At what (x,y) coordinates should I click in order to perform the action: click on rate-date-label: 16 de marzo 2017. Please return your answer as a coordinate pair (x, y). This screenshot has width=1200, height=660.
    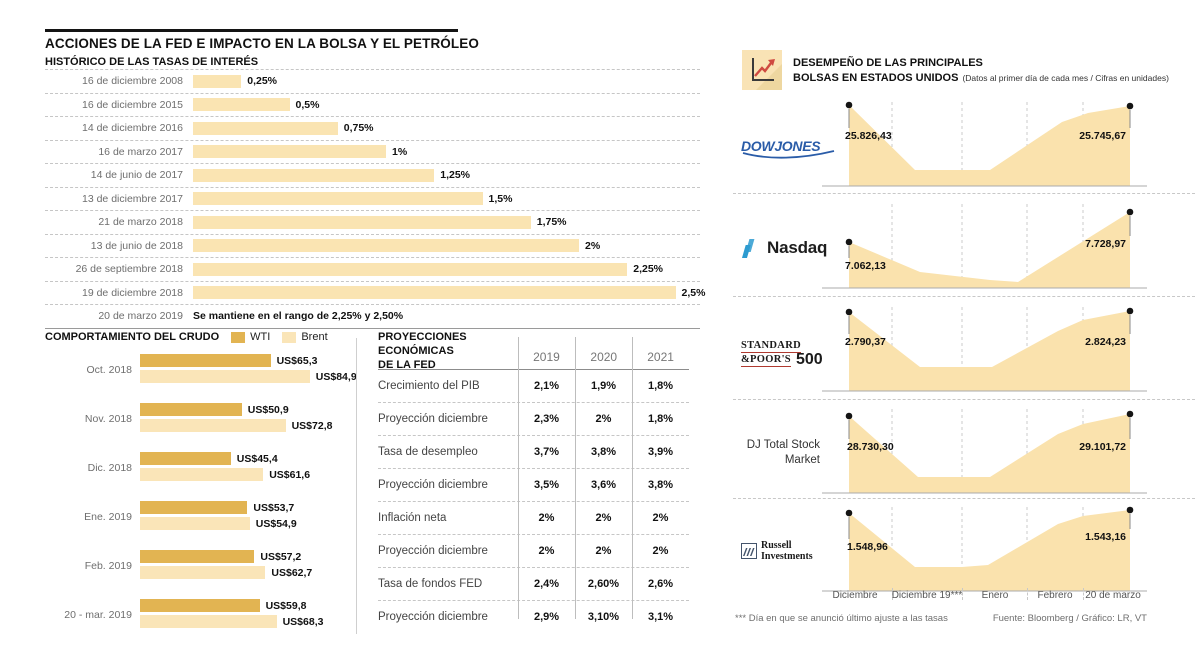
    Looking at the image, I should click on (140, 151).